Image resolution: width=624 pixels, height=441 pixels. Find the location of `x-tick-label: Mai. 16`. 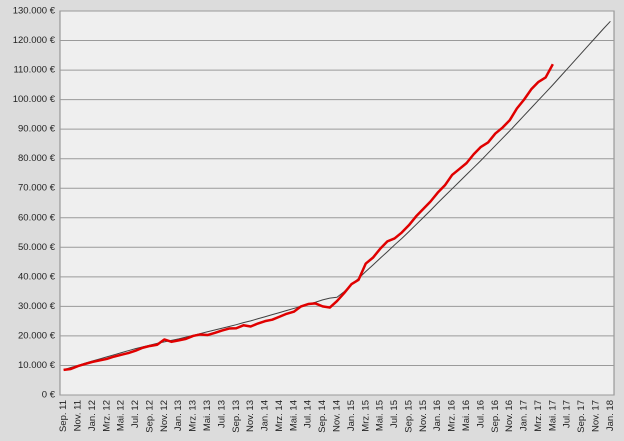

x-tick-label: Mai. 16 is located at coordinates (466, 415).